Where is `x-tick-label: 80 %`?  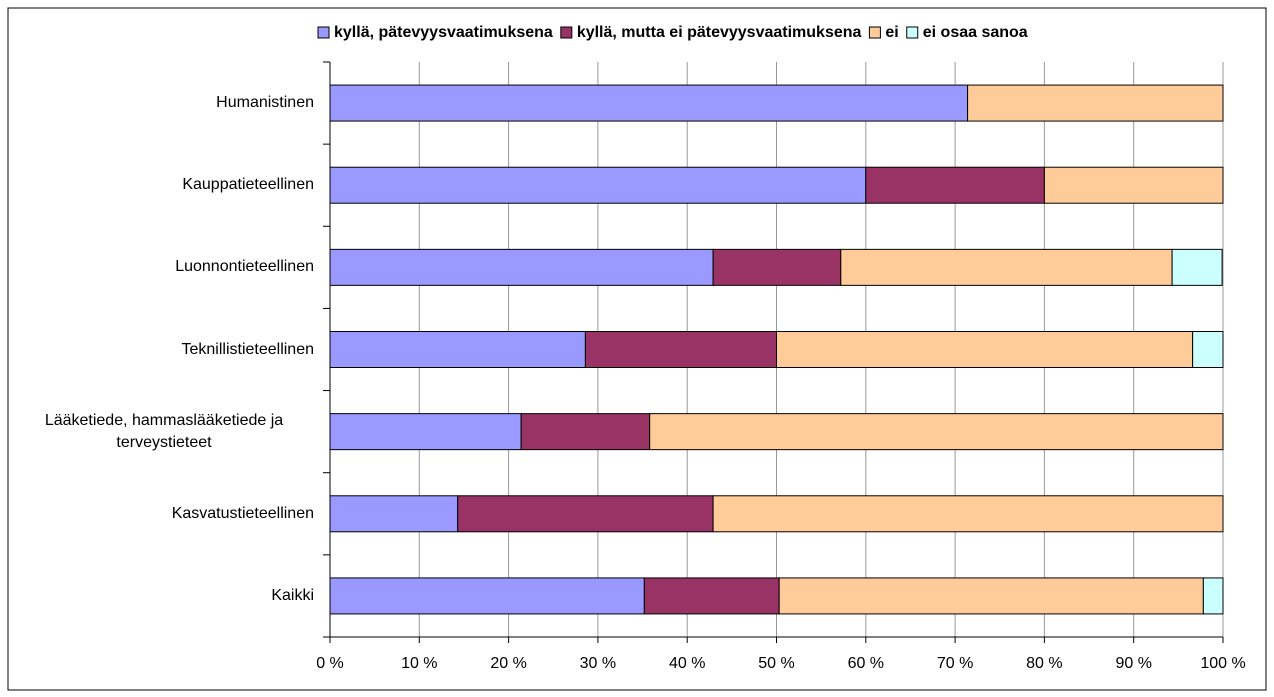
x-tick-label: 80 % is located at coordinates (1044, 663).